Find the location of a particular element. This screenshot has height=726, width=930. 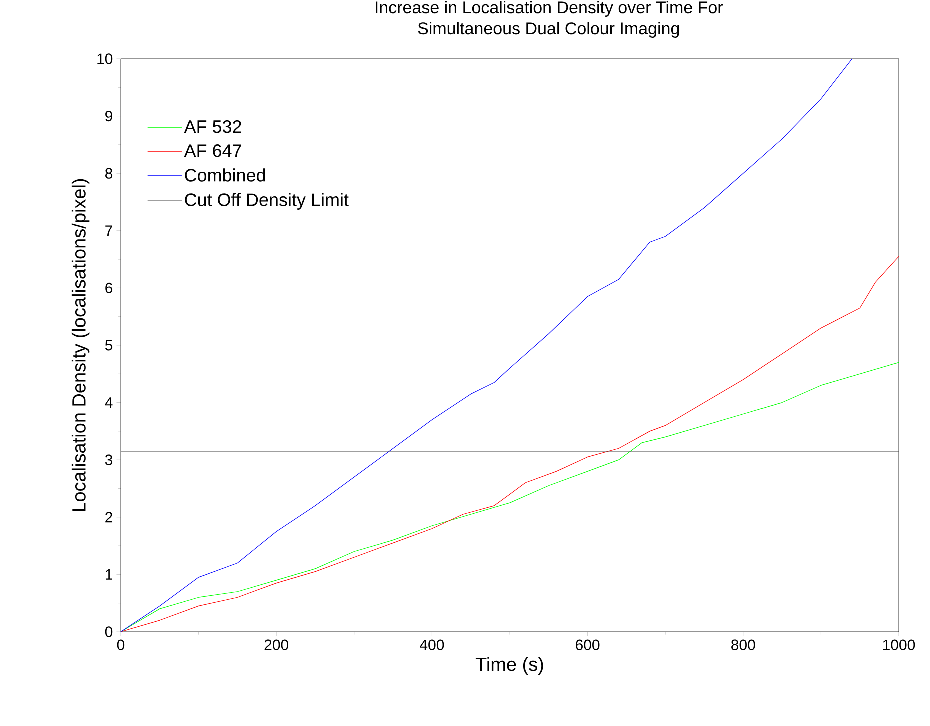

x-tick-label: 400 is located at coordinates (432, 645).